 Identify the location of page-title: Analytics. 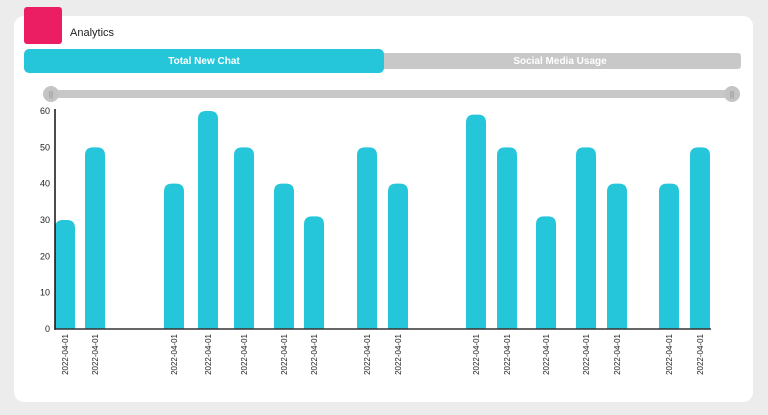
(92, 33).